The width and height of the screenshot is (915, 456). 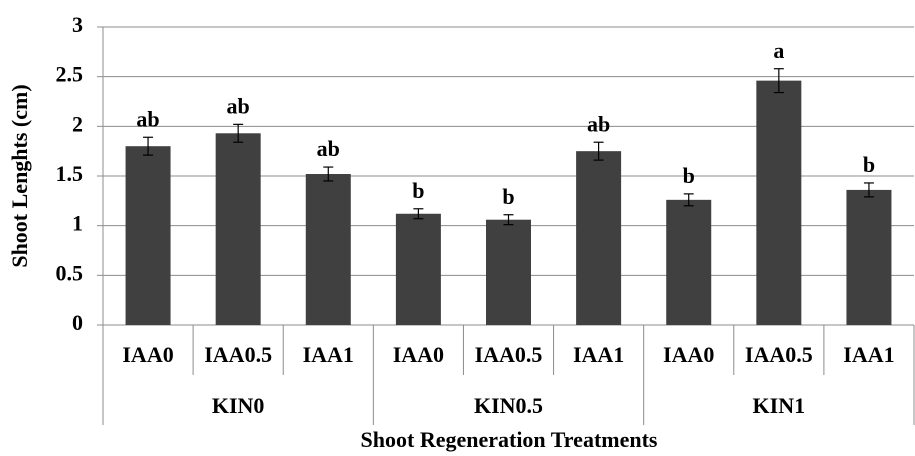 What do you see at coordinates (508, 405) in the screenshot?
I see `group-label: KIN0.5` at bounding box center [508, 405].